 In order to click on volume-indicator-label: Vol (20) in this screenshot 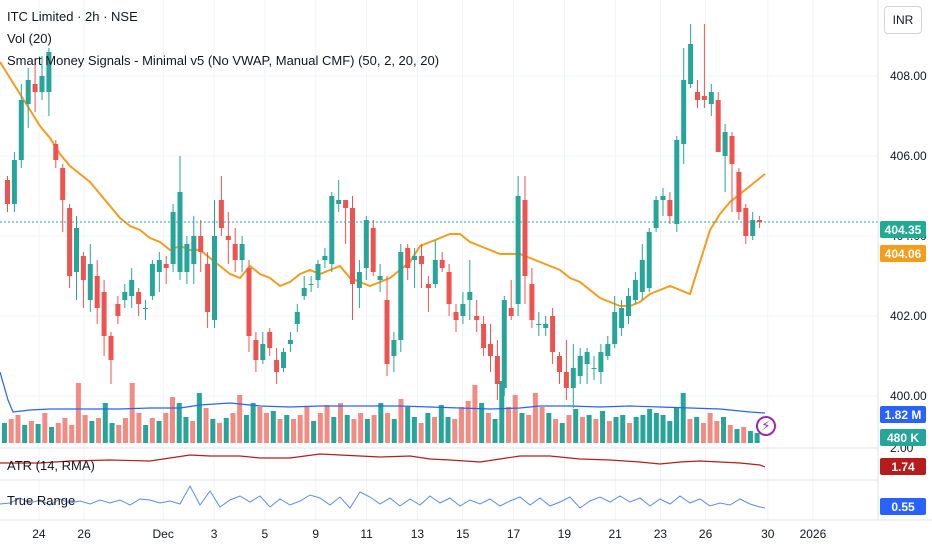, I will do `click(29, 38)`.